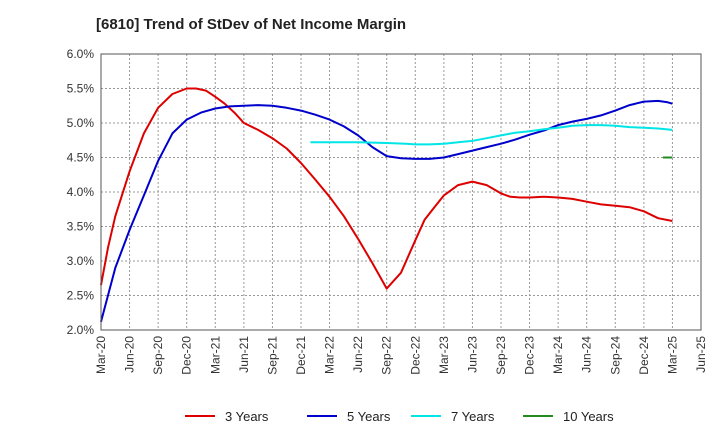 Image resolution: width=720 pixels, height=440 pixels. Describe the element at coordinates (588, 416) in the screenshot. I see `legend-label: 10 Years` at that location.